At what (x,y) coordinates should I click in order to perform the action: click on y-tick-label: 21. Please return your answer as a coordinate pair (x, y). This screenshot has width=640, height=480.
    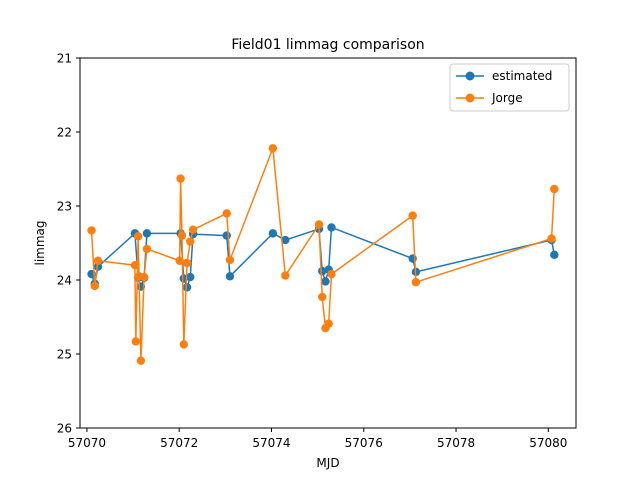
    Looking at the image, I should click on (64, 59).